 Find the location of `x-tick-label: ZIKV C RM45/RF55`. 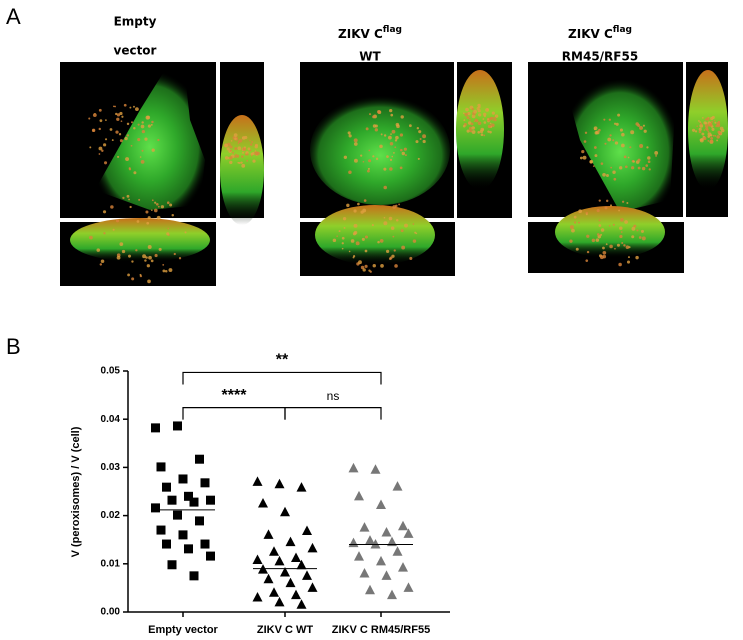

x-tick-label: ZIKV C RM45/RF55 is located at coordinates (381, 630).